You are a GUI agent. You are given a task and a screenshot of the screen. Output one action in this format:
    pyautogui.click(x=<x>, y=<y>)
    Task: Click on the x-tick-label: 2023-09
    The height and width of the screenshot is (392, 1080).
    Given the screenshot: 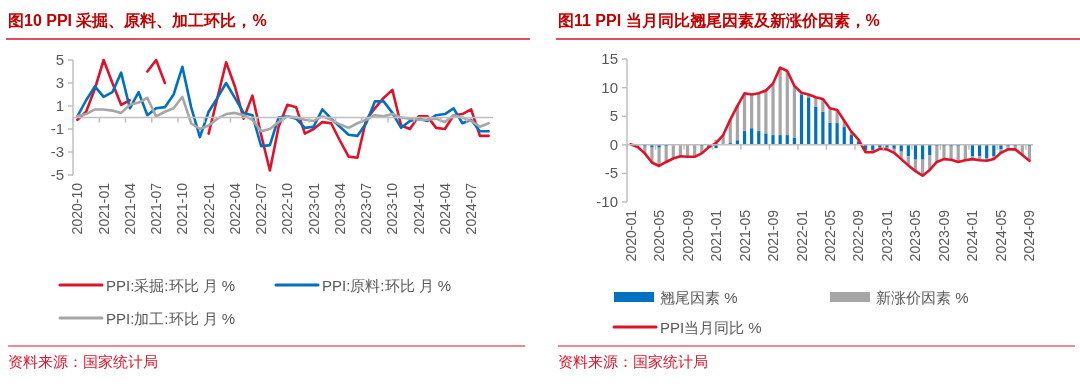 What is the action you would take?
    pyautogui.click(x=943, y=235)
    